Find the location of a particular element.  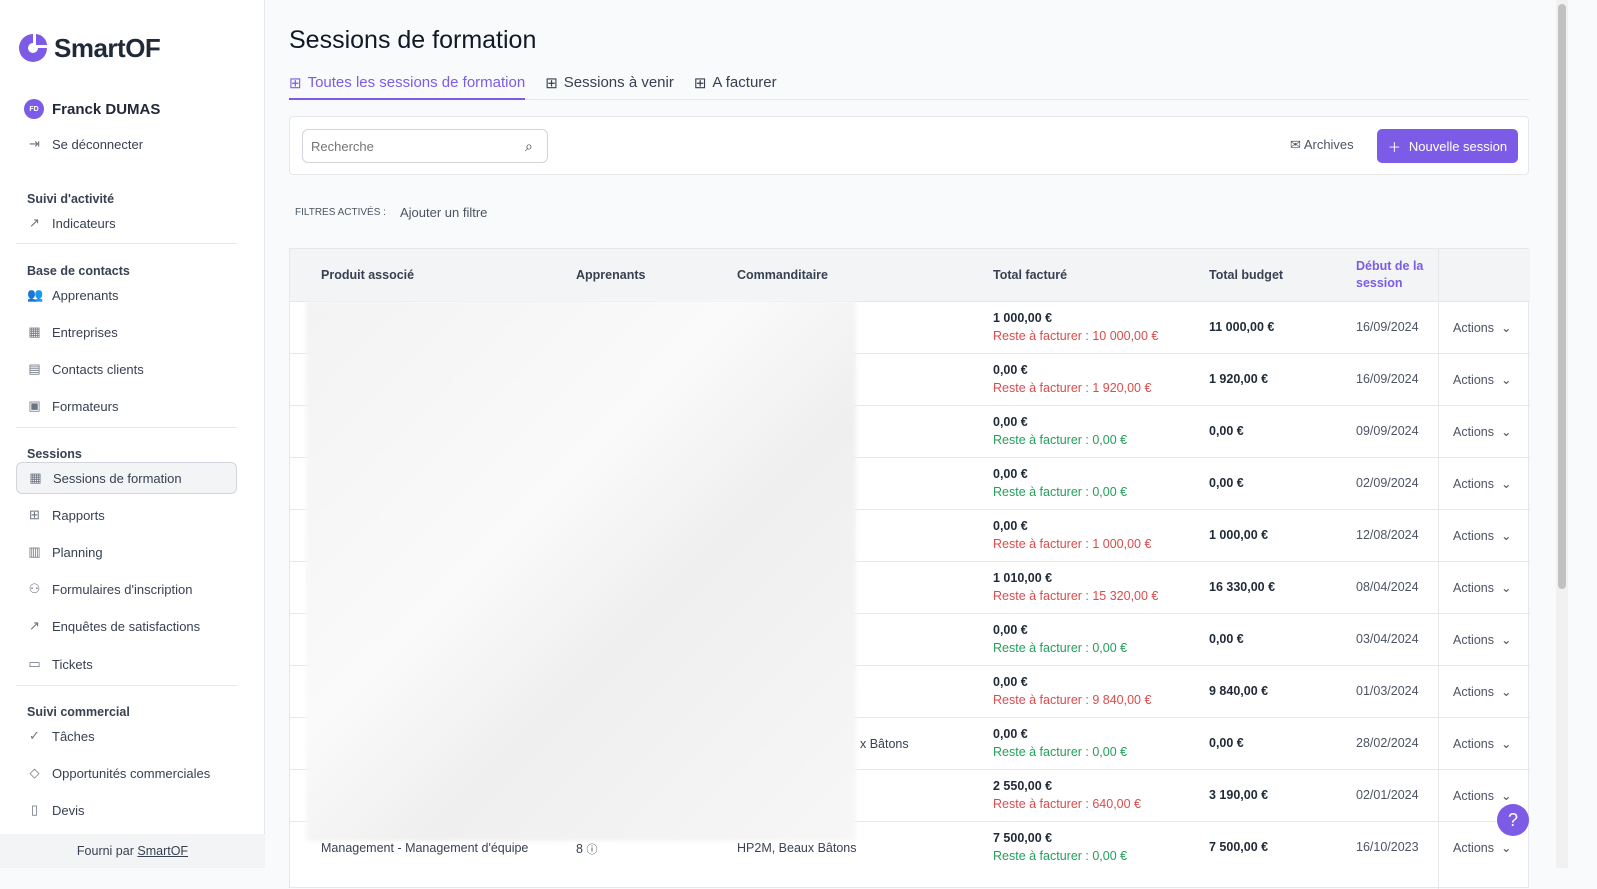

remaining-amount: Reste à facturer : 1 000,00 € is located at coordinates (1072, 544).